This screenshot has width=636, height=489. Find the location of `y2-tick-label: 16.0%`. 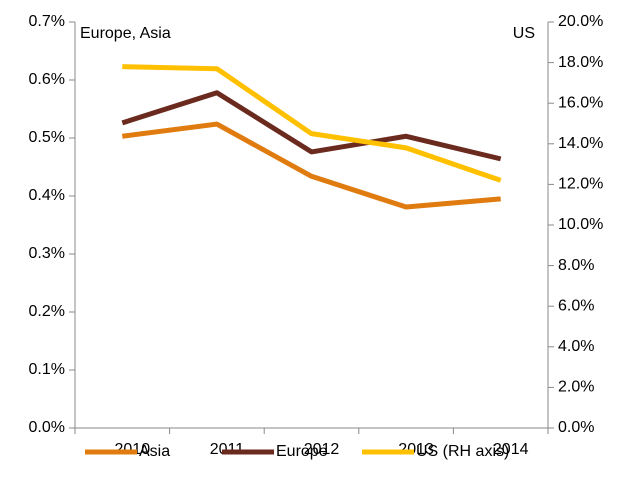

y2-tick-label: 16.0% is located at coordinates (580, 102).